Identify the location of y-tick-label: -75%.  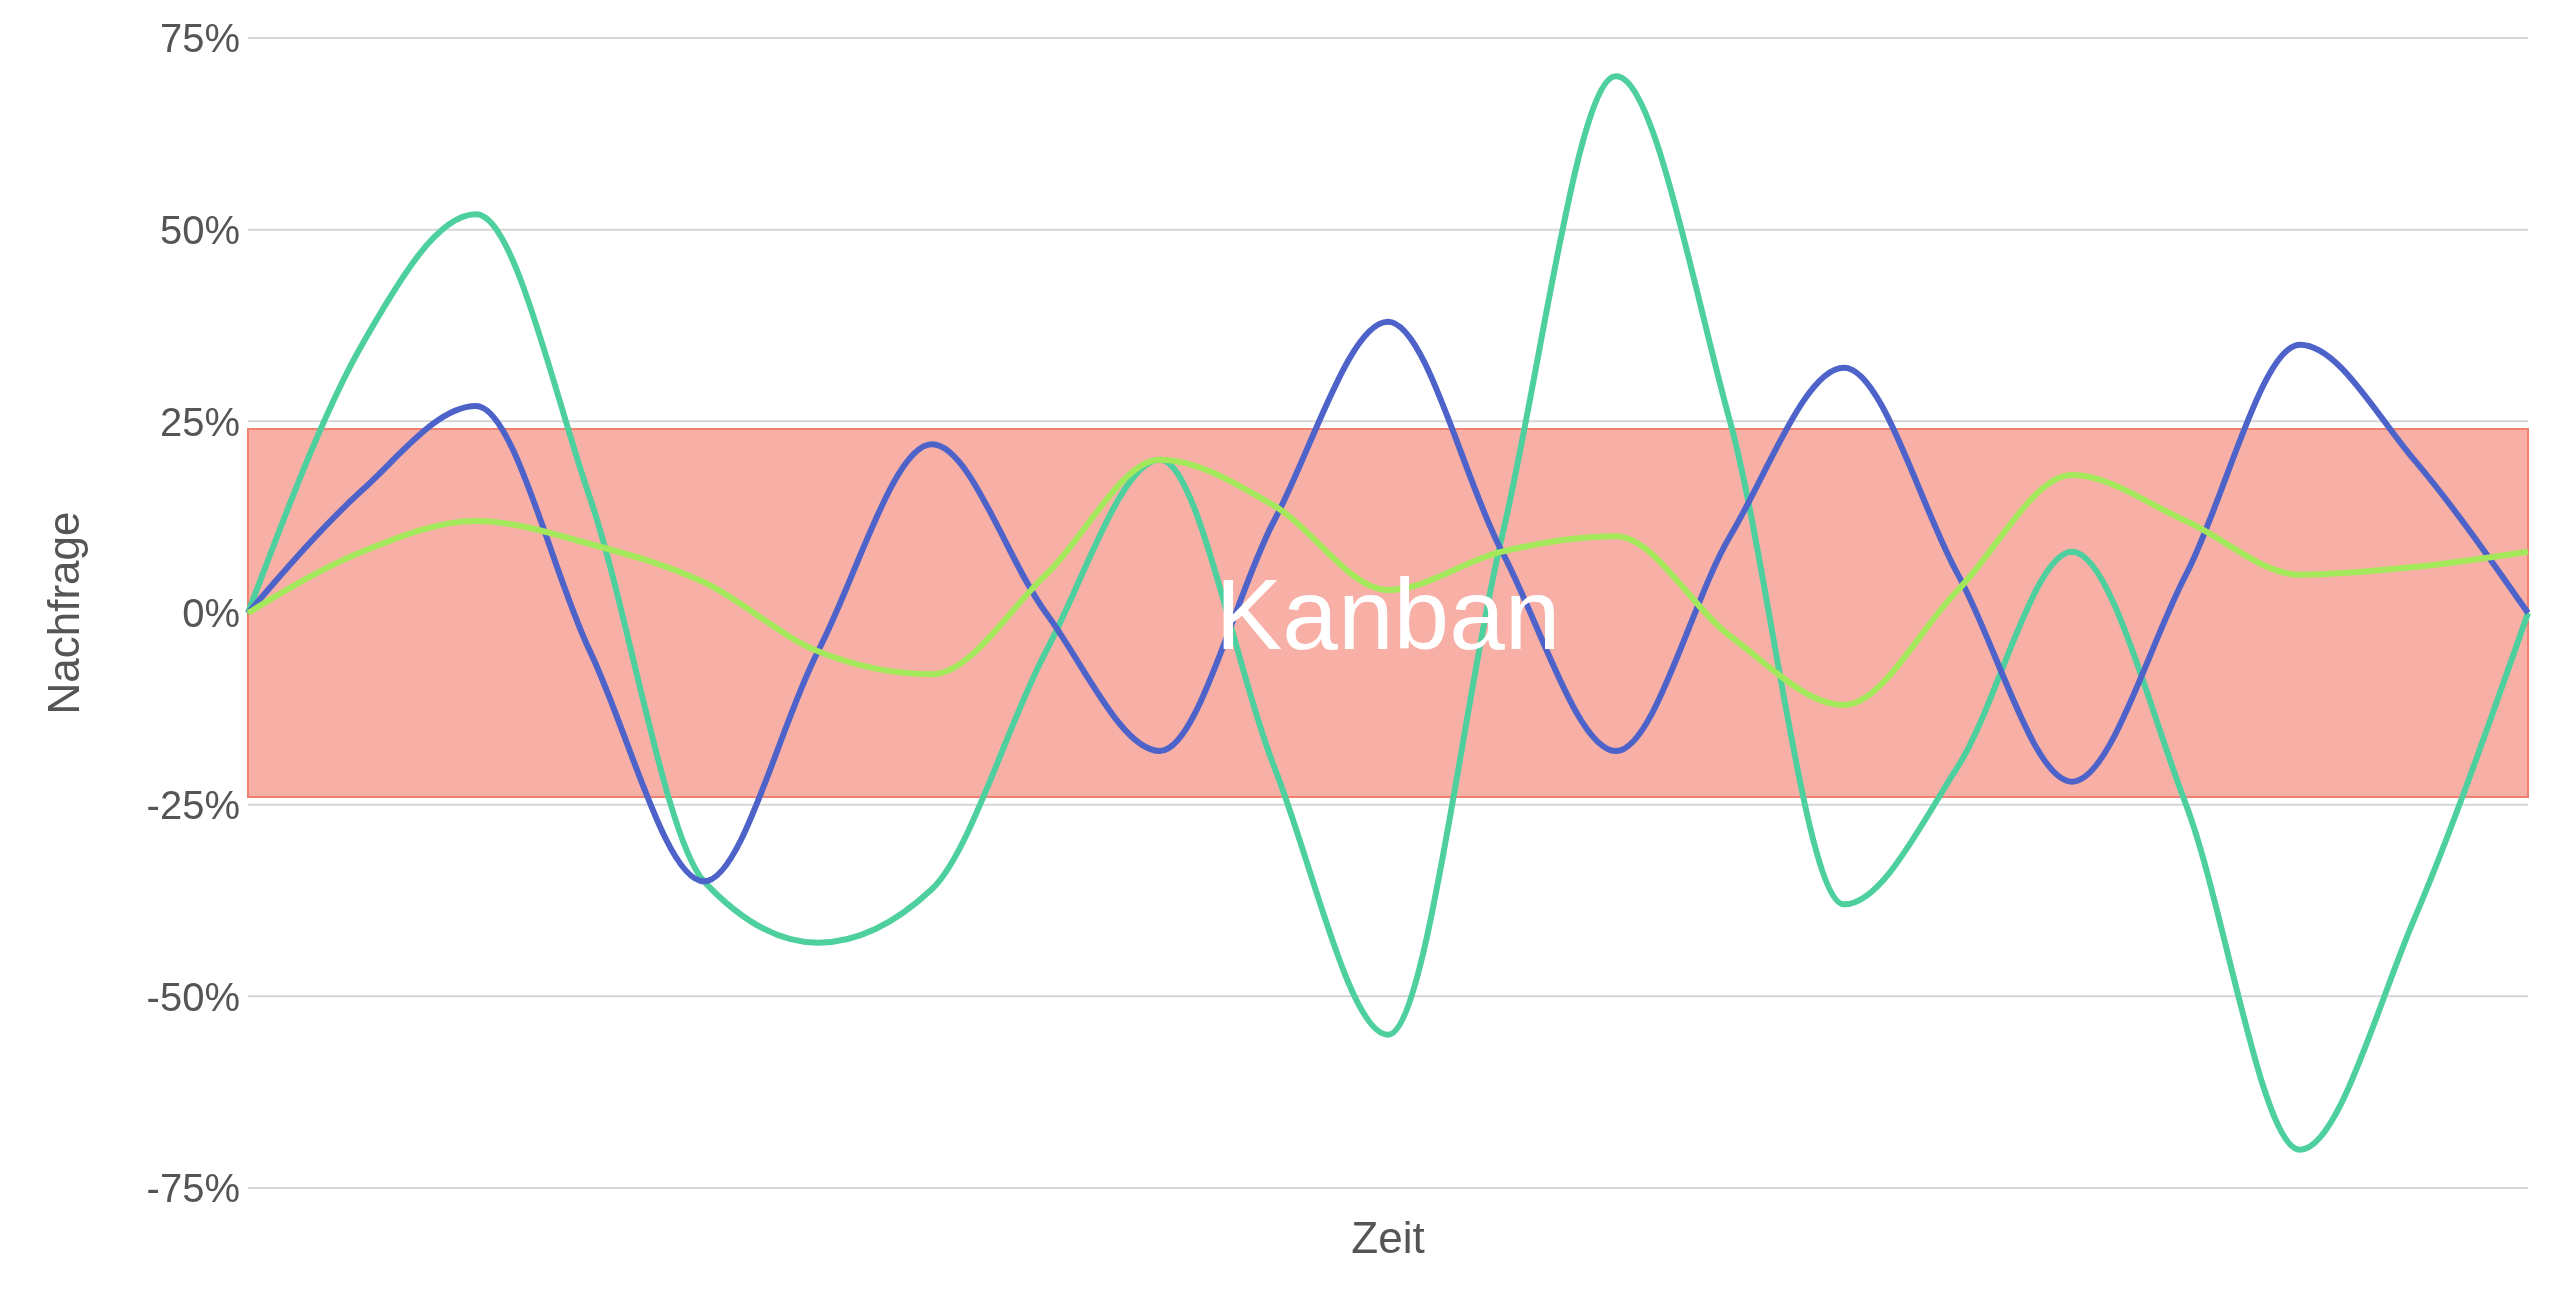
(193, 1188).